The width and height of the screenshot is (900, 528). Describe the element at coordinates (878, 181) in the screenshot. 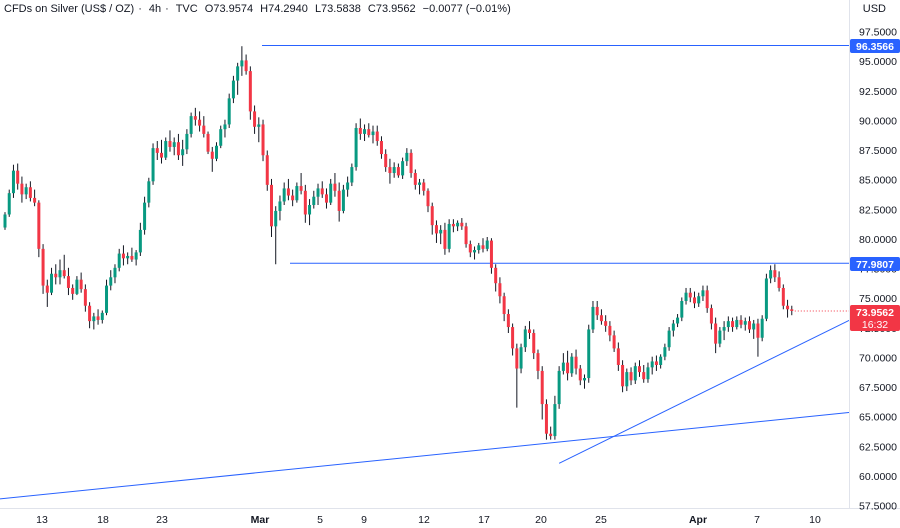

I see `price-tick-label: 85.0000` at that location.